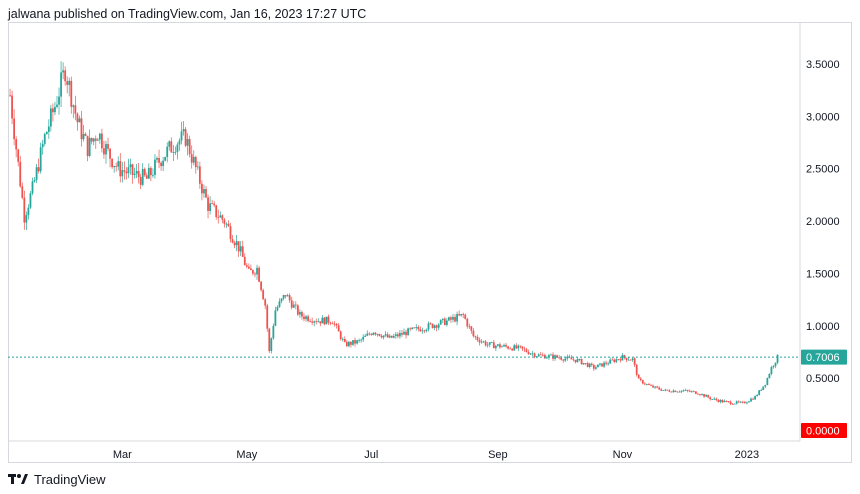  What do you see at coordinates (246, 455) in the screenshot?
I see `x-tick-label: May` at bounding box center [246, 455].